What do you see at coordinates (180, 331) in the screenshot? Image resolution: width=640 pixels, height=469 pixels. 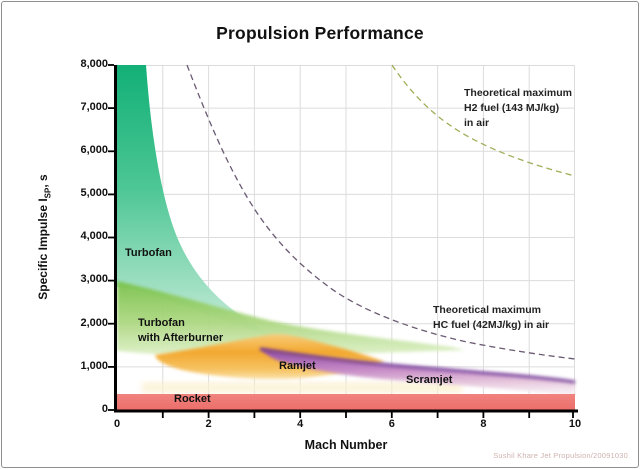 I see `afterburner-label: Turbofan with Afterburner` at bounding box center [180, 331].